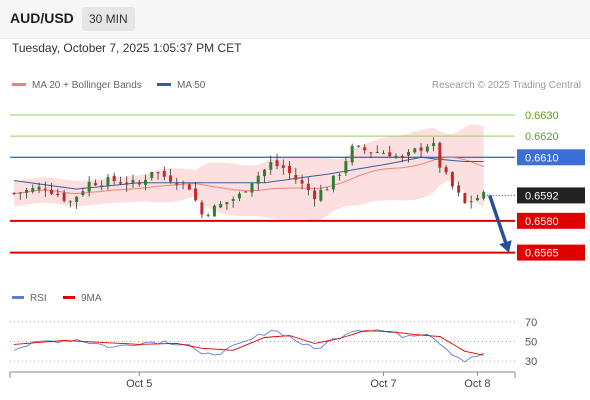 Image resolution: width=590 pixels, height=400 pixels. I want to click on level-label-0.6630: 0.6630, so click(542, 116).